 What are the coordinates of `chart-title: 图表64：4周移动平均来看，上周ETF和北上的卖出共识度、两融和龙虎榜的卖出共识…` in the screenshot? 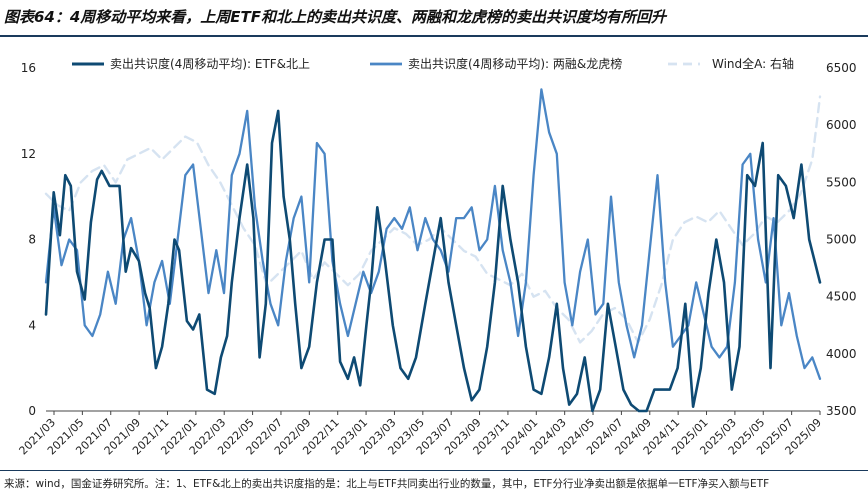 It's located at (335, 17).